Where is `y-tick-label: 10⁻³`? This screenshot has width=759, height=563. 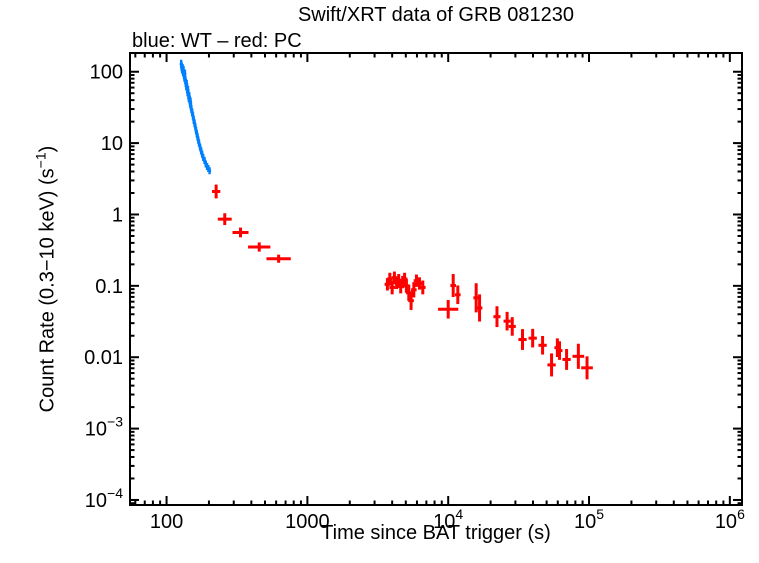
y-tick-label: 10⁻³ is located at coordinates (104, 427).